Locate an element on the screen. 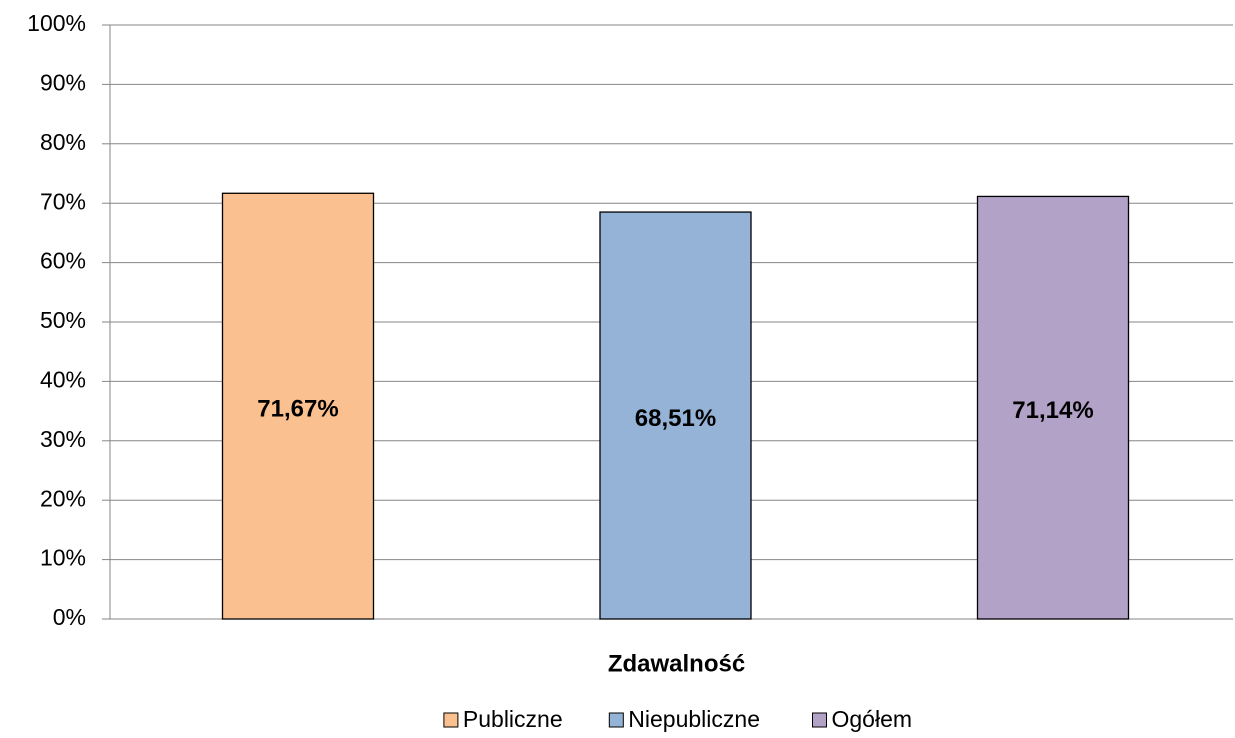 Image resolution: width=1235 pixels, height=738 pixels. y-tick-label: 60% is located at coordinates (63, 261).